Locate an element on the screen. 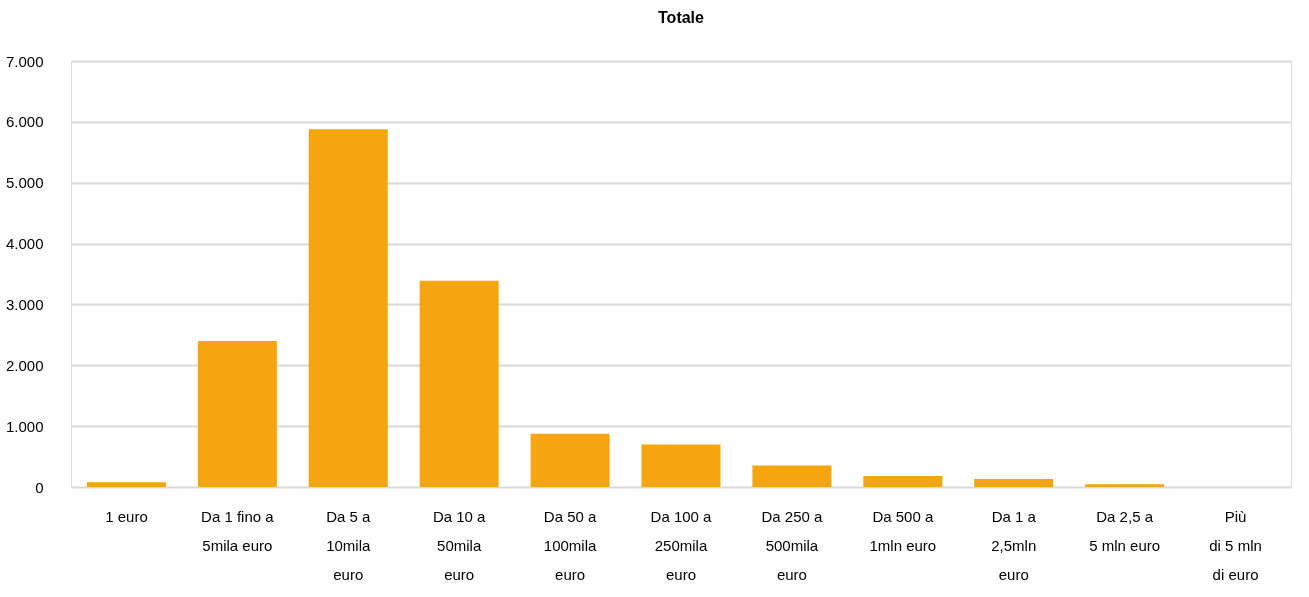 This screenshot has width=1309, height=597. y-tick-label: 3.000 is located at coordinates (24, 304).